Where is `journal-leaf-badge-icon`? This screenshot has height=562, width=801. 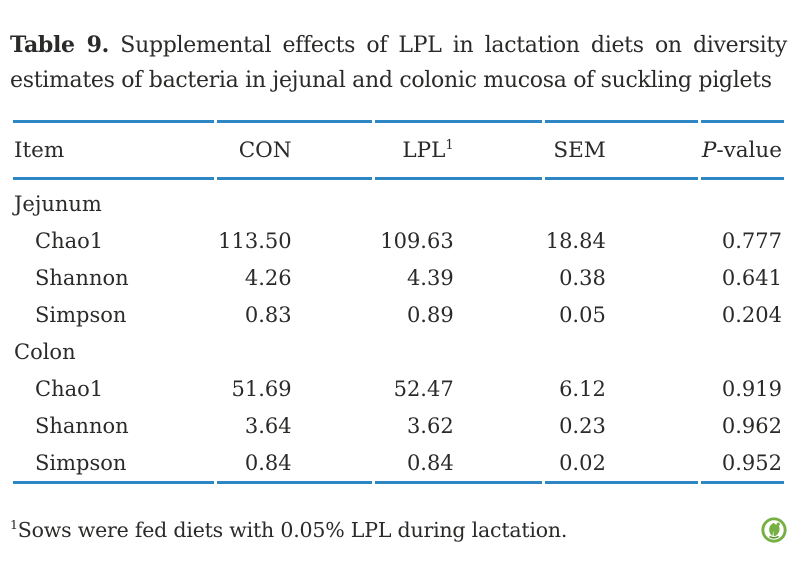 journal-leaf-badge-icon is located at coordinates (774, 529).